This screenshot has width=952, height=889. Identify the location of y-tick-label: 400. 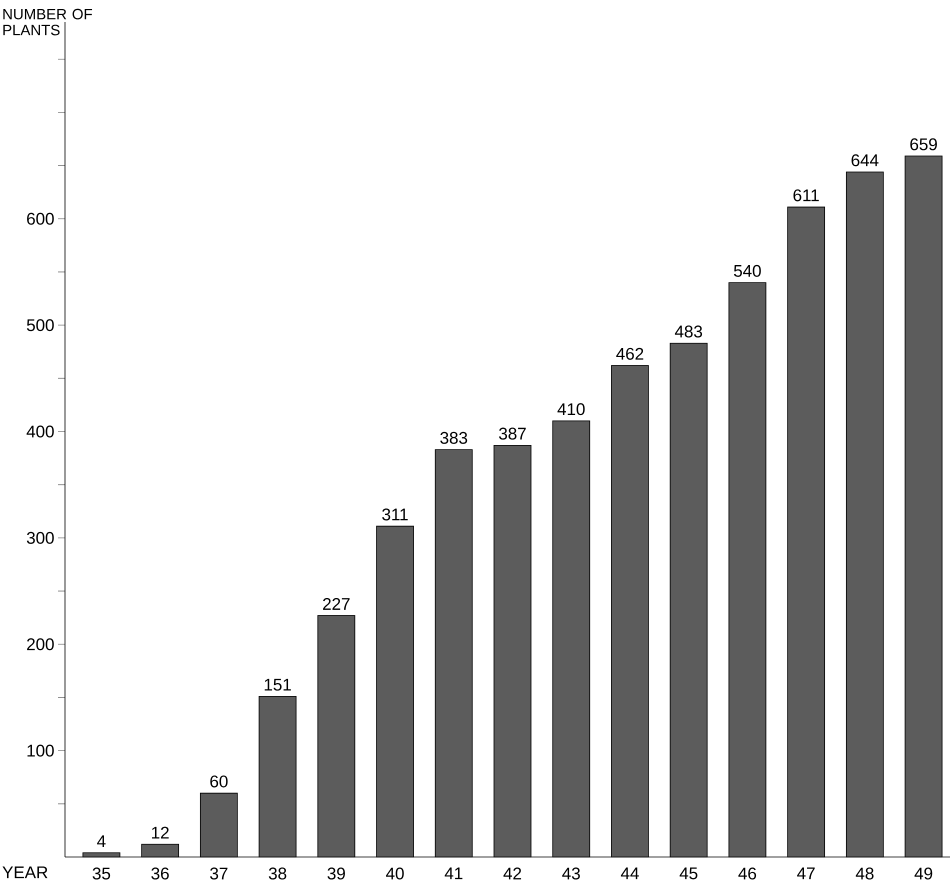
(40, 432).